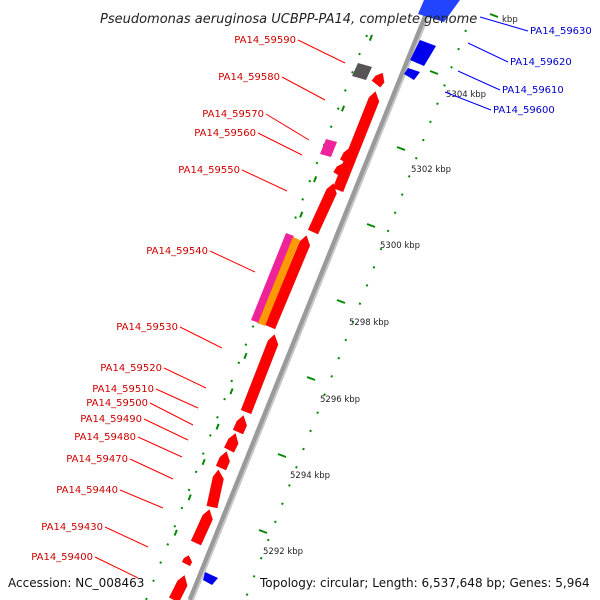 The width and height of the screenshot is (600, 600). Describe the element at coordinates (265, 40) in the screenshot. I see `gene-label: PA14_59590` at that location.